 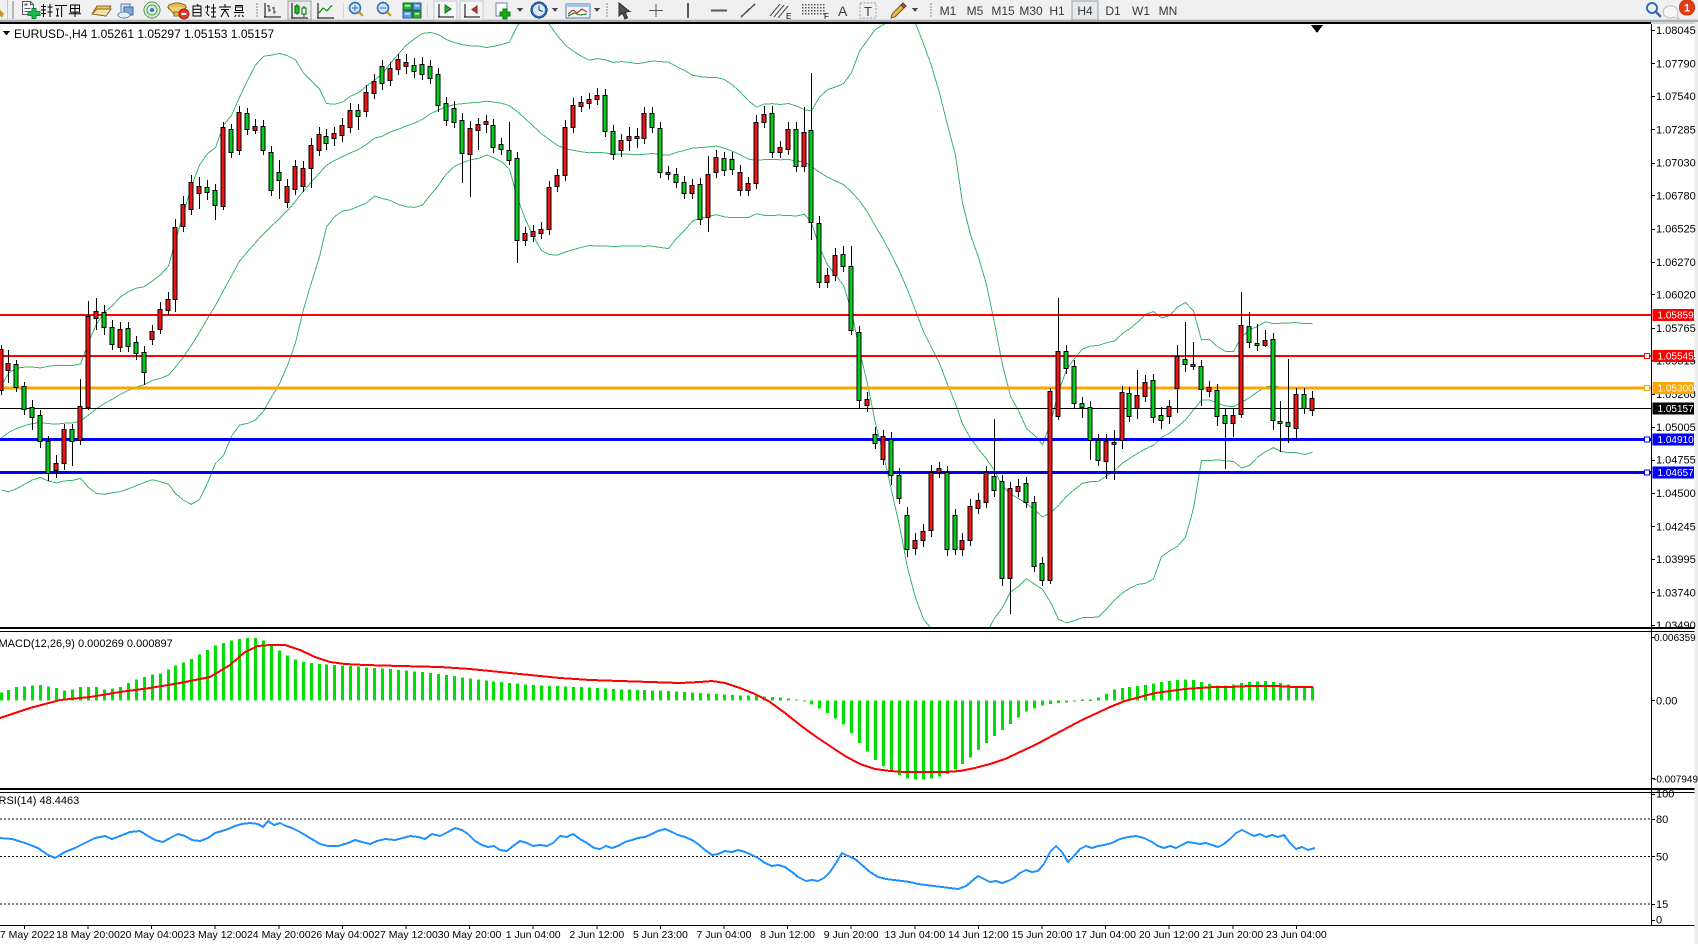 What do you see at coordinates (851, 935) in the screenshot?
I see `svg-text: 9 Jun 20:00` at bounding box center [851, 935].